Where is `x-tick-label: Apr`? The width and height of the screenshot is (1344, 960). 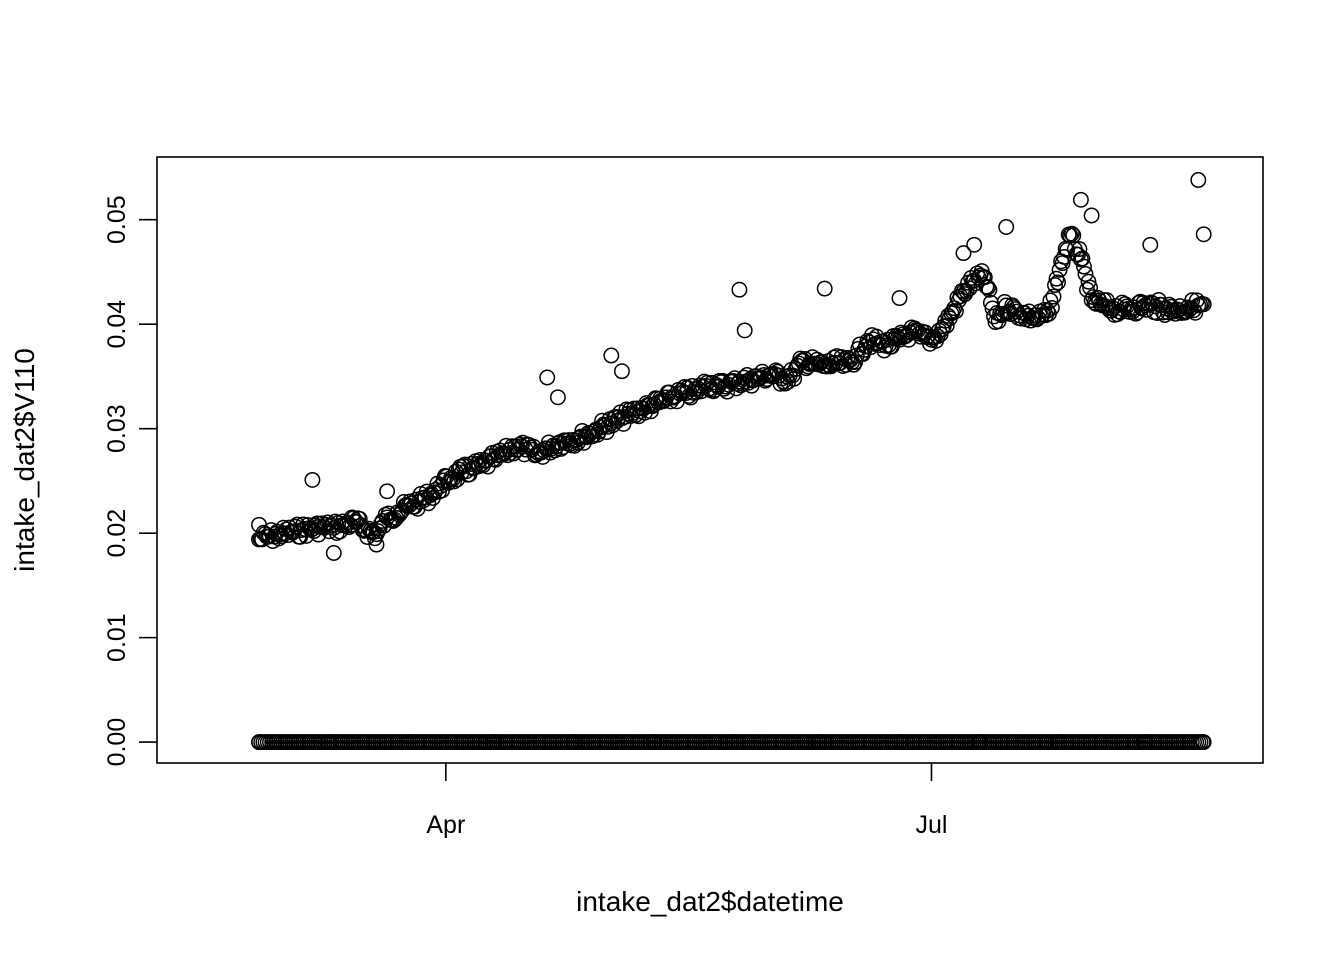 x-tick-label: Apr is located at coordinates (445, 825).